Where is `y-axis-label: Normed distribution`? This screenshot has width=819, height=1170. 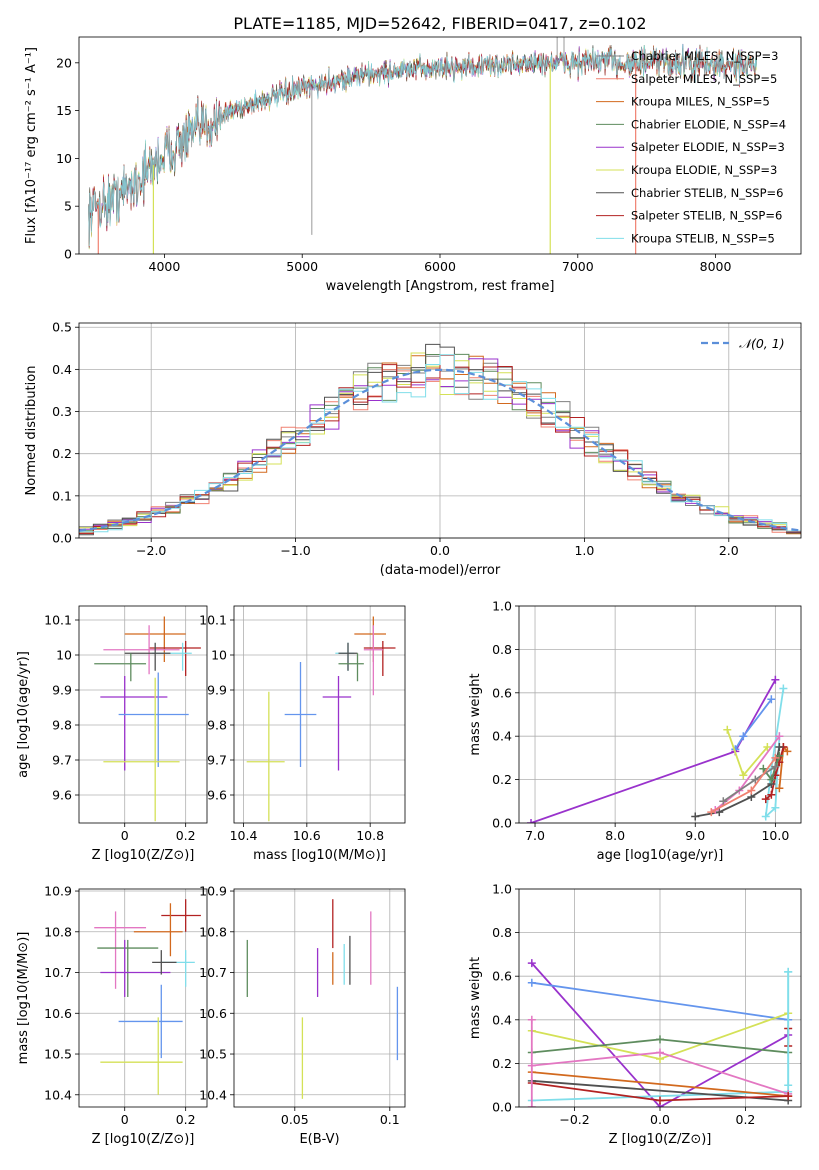 y-axis-label: Normed distribution is located at coordinates (31, 431).